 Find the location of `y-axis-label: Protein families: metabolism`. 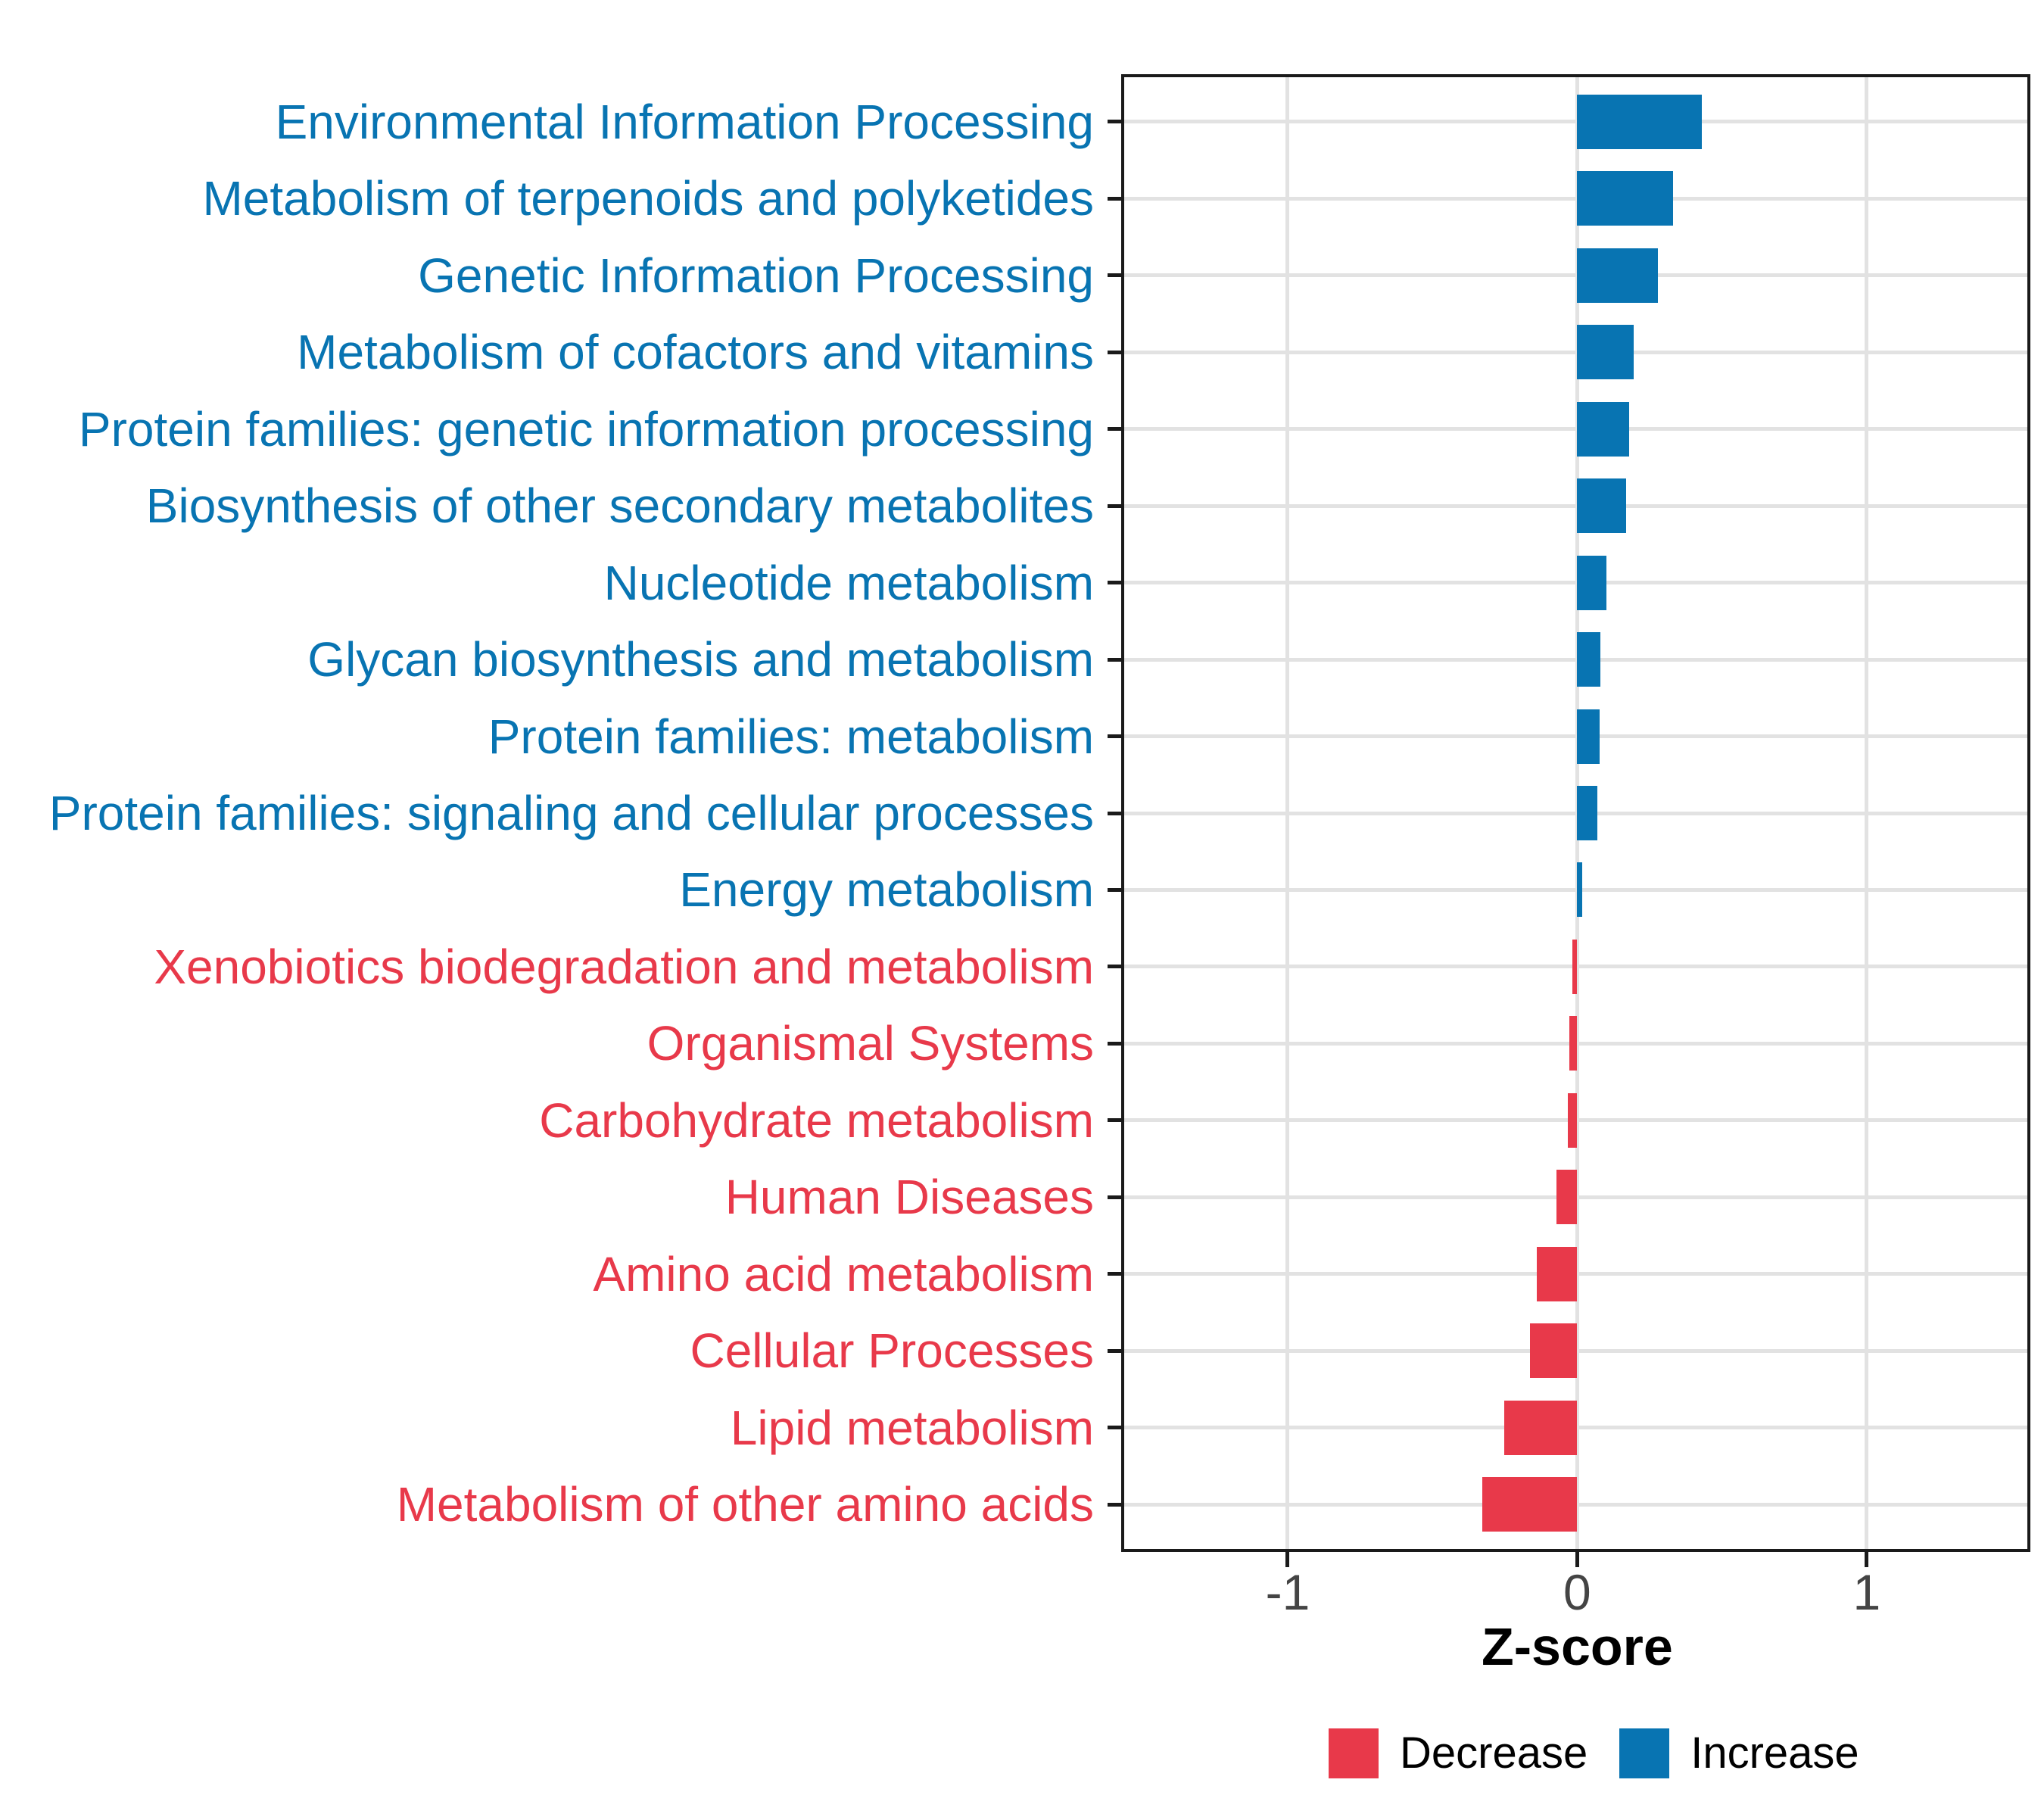

y-axis-label: Protein families: metabolism is located at coordinates (791, 736).